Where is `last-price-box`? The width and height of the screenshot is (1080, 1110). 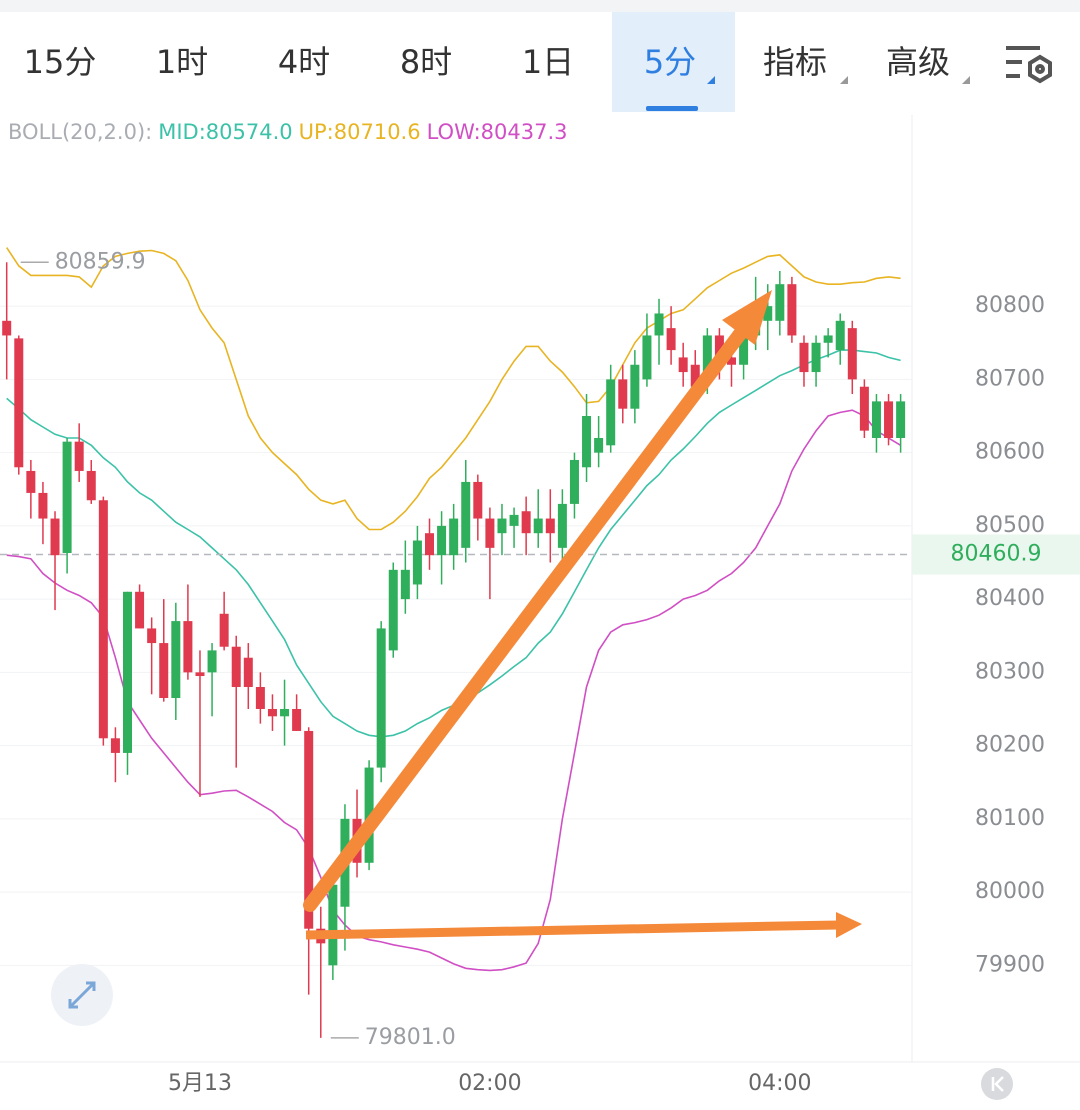 last-price-box is located at coordinates (996, 554).